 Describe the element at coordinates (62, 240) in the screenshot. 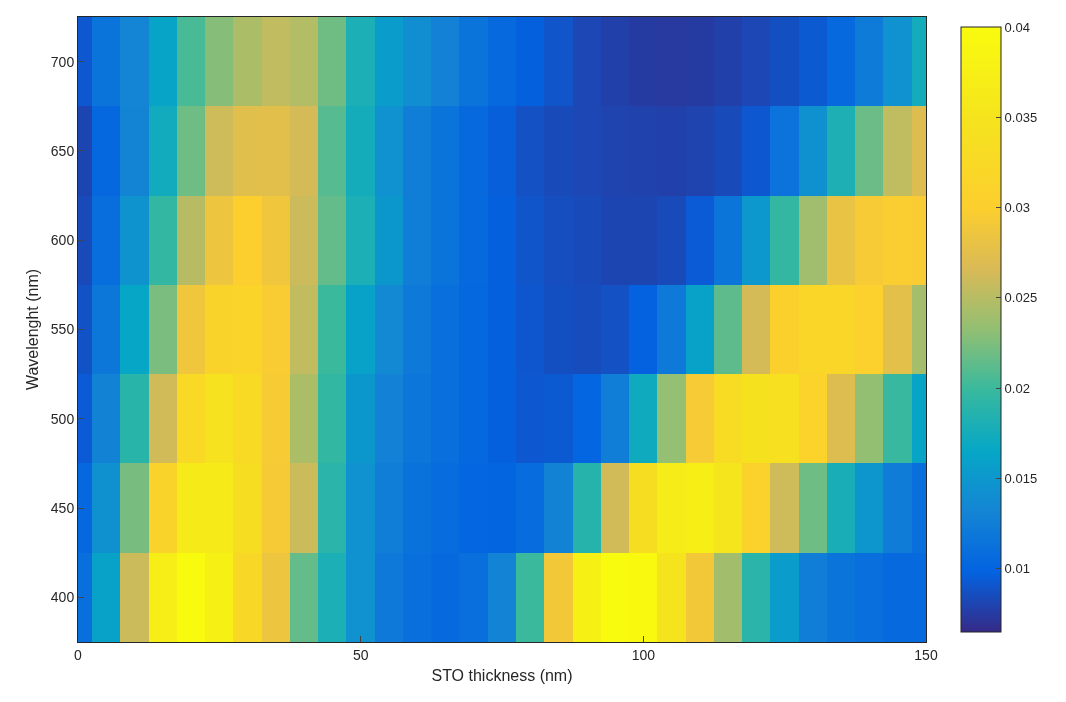

I see `y-tick-label: 600` at that location.